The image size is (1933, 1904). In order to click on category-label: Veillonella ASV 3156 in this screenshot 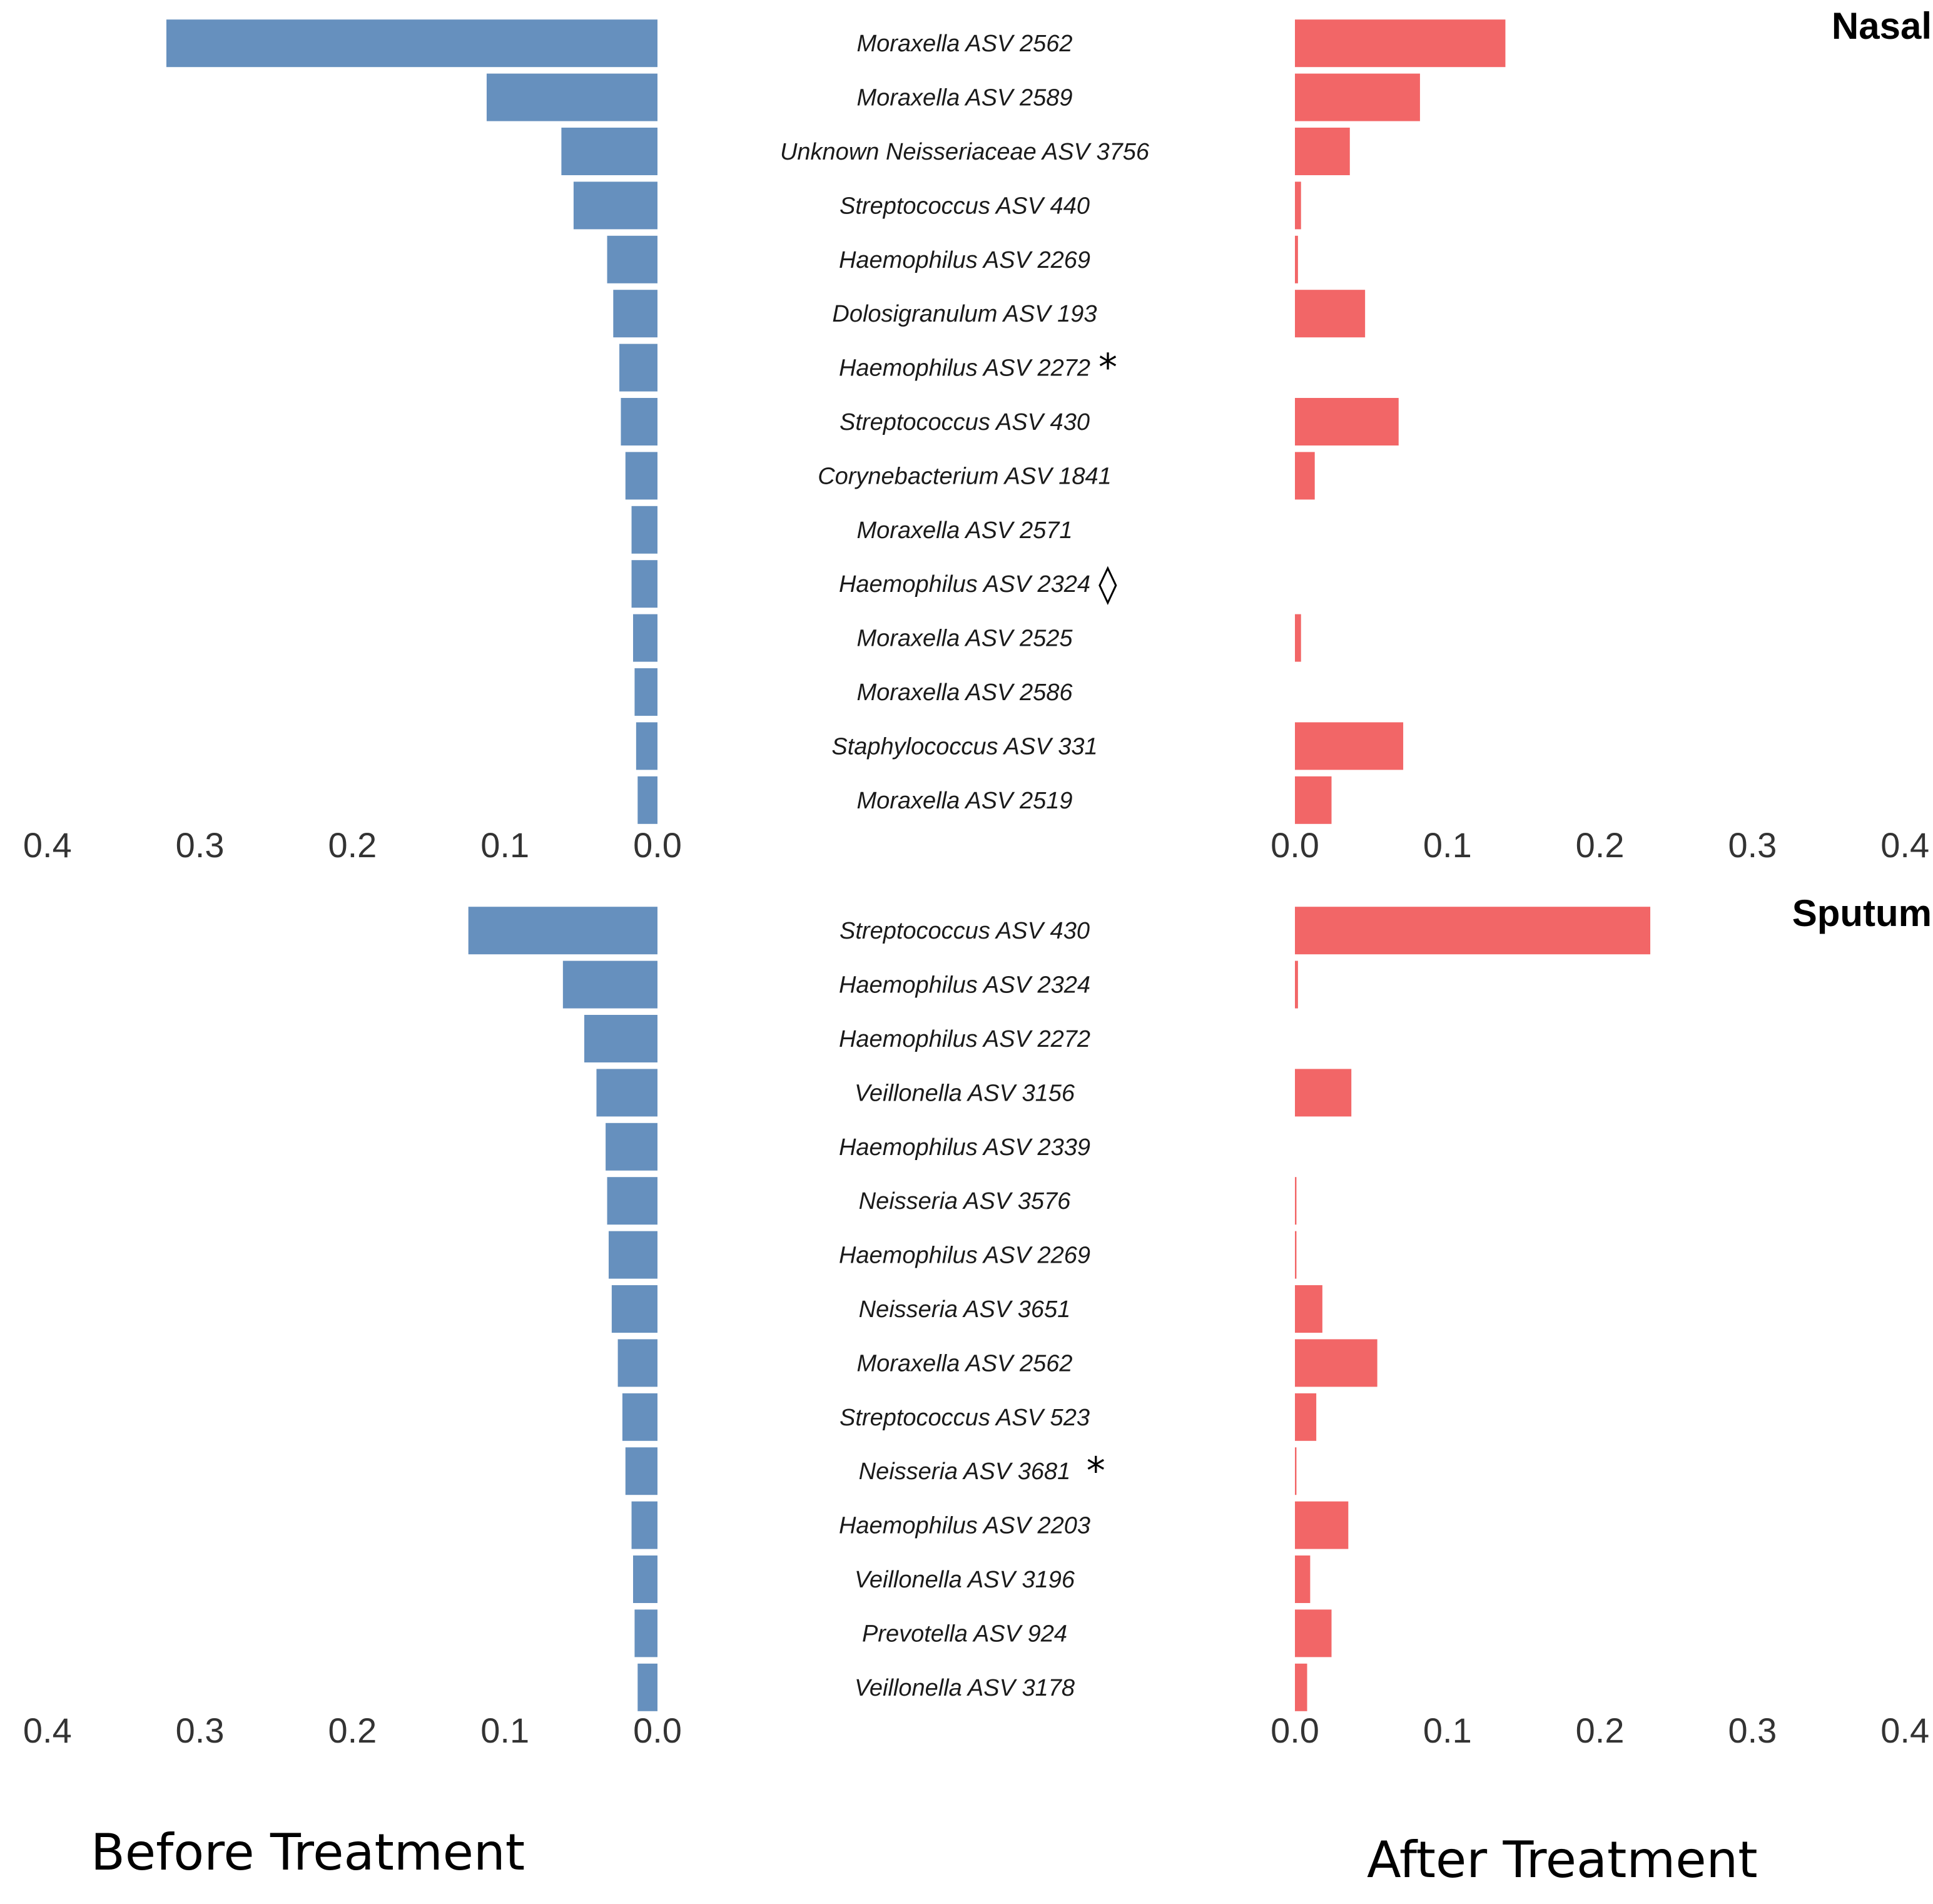, I will do `click(965, 1093)`.